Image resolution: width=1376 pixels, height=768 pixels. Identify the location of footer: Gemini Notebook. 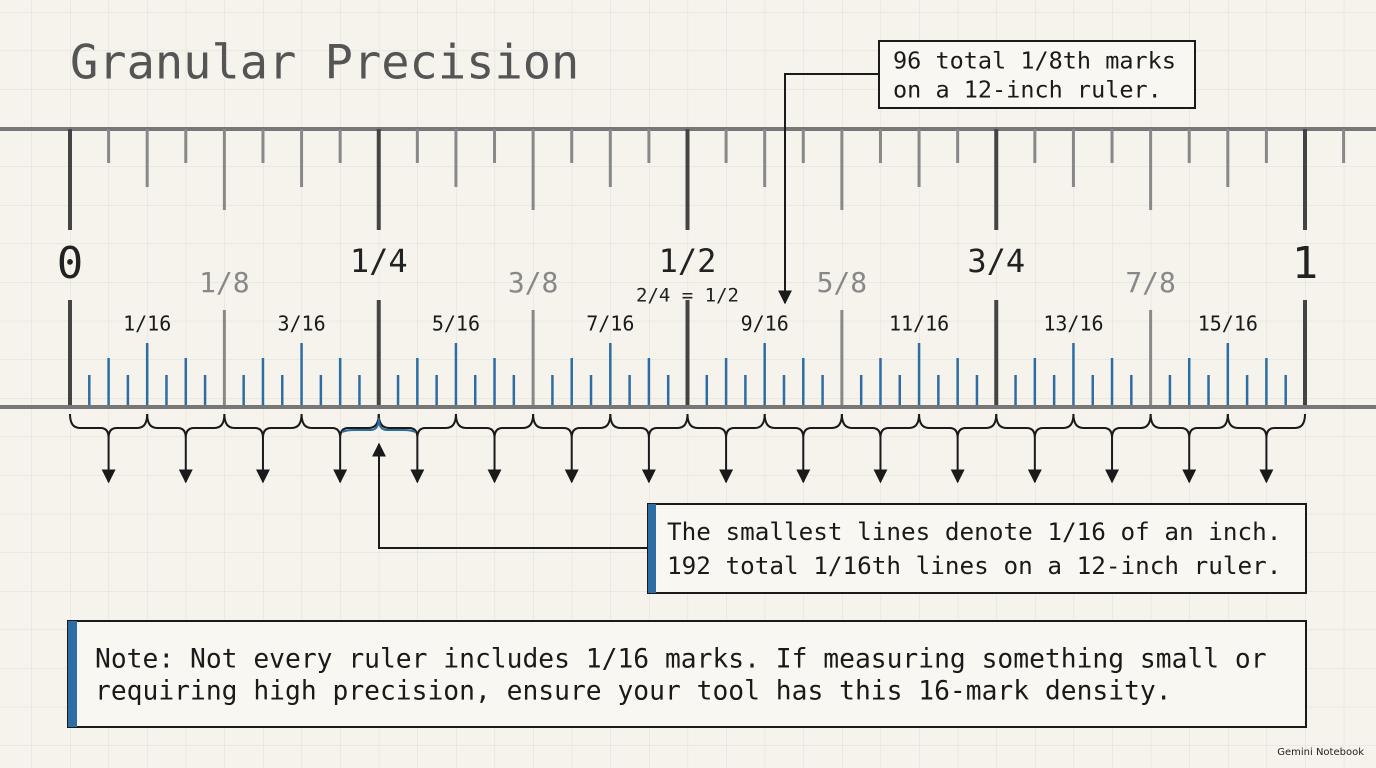
(1320, 752).